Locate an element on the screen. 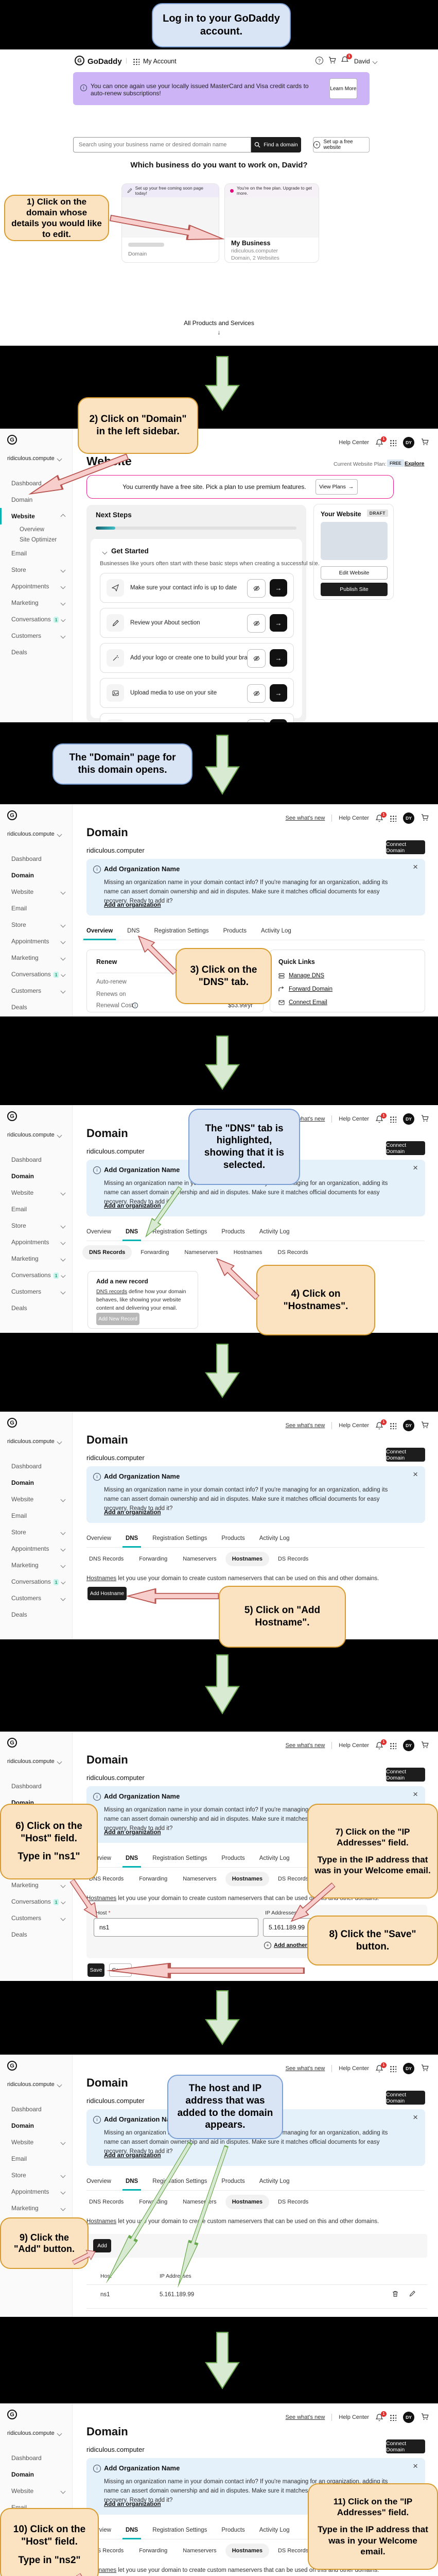  task-go-button: → is located at coordinates (278, 658).